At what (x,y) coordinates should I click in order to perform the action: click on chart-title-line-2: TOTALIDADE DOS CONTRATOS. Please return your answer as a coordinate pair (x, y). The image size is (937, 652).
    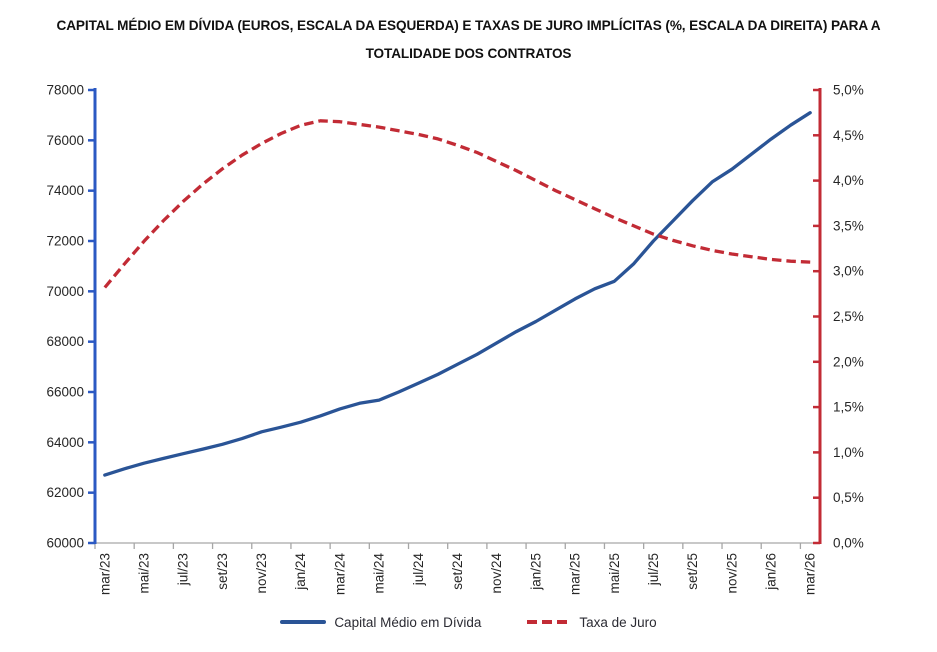
    Looking at the image, I should click on (468, 53).